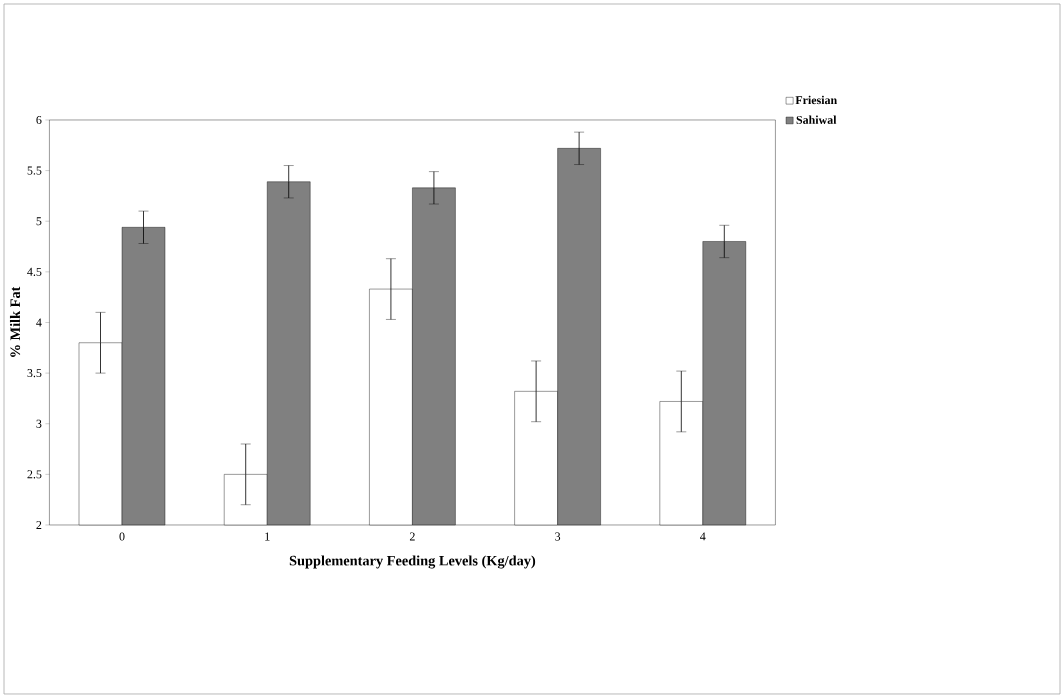 This screenshot has width=1064, height=698. I want to click on x-tick-label: 3, so click(558, 536).